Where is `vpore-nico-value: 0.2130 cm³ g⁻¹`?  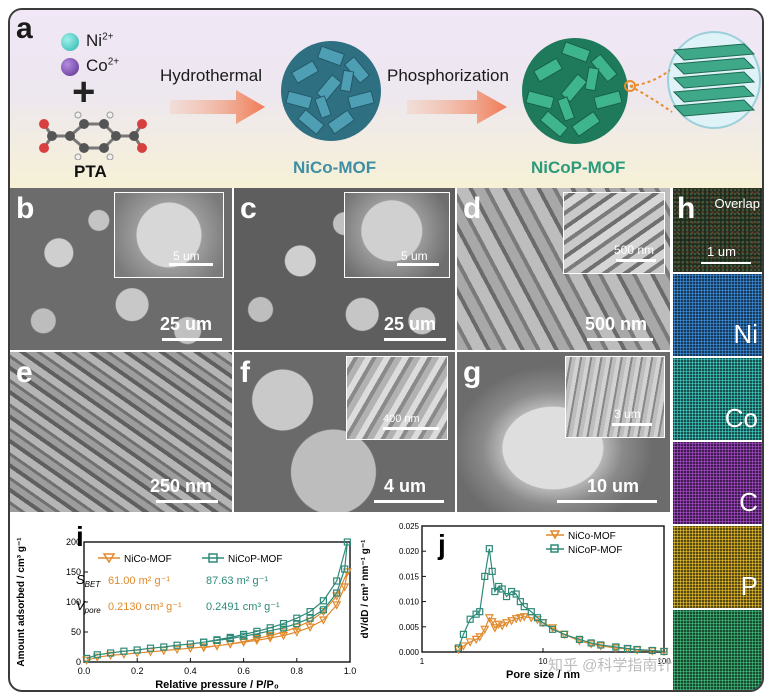
vpore-nico-value: 0.2130 cm³ g⁻¹ is located at coordinates (145, 607).